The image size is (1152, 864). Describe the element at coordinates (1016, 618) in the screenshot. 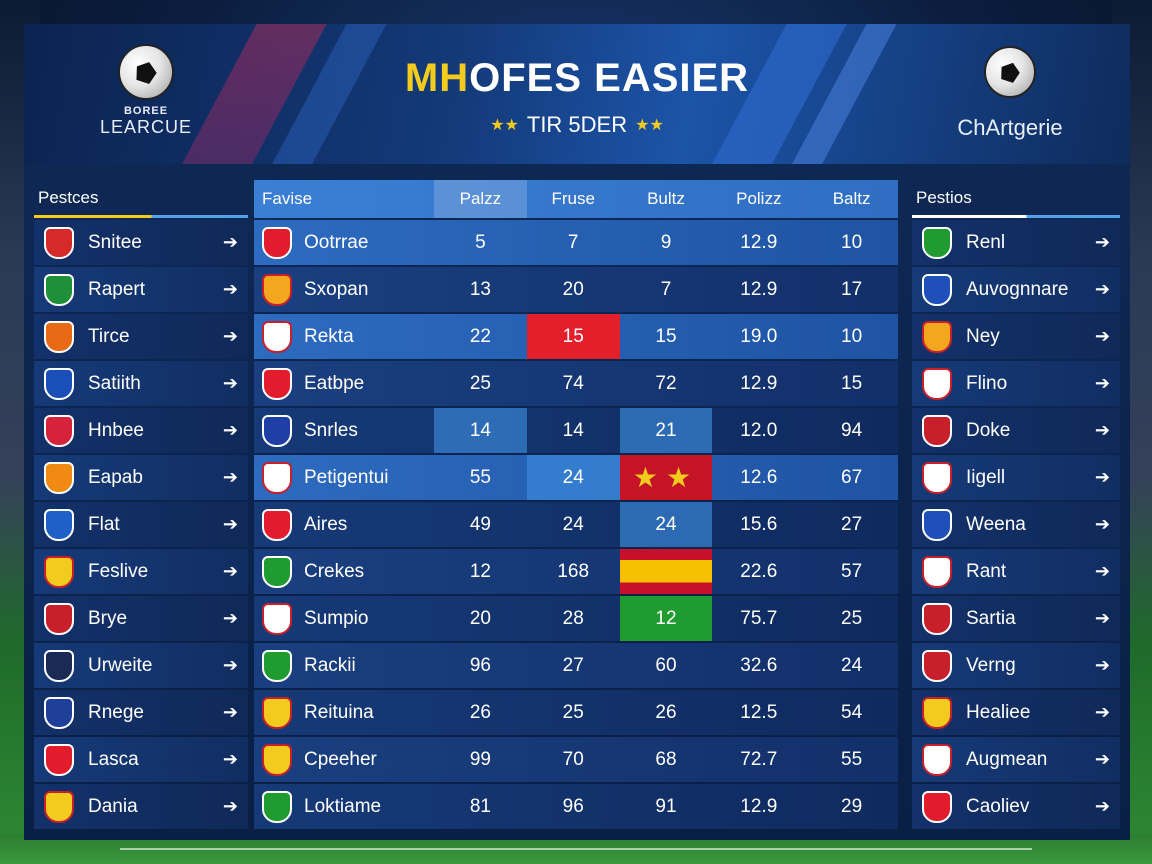

I see `team-list-item: Sartia ➔` at that location.